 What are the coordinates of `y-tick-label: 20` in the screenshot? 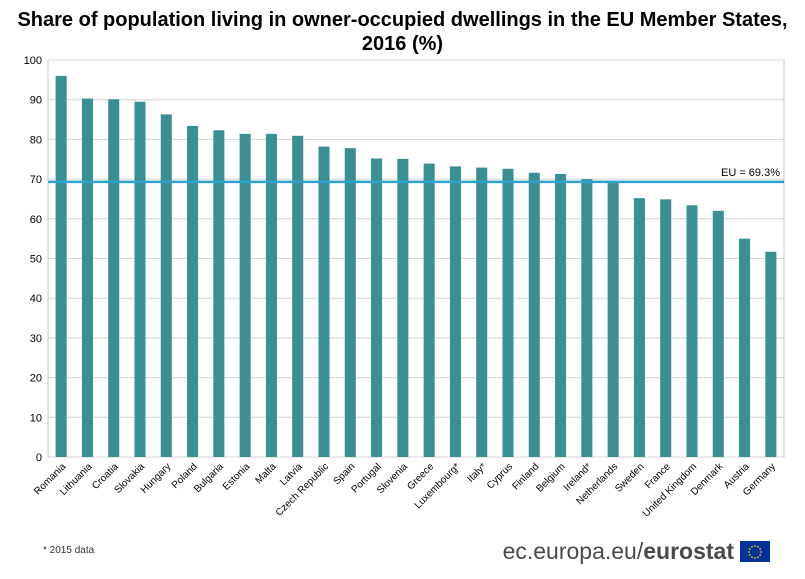 It's located at (36, 379).